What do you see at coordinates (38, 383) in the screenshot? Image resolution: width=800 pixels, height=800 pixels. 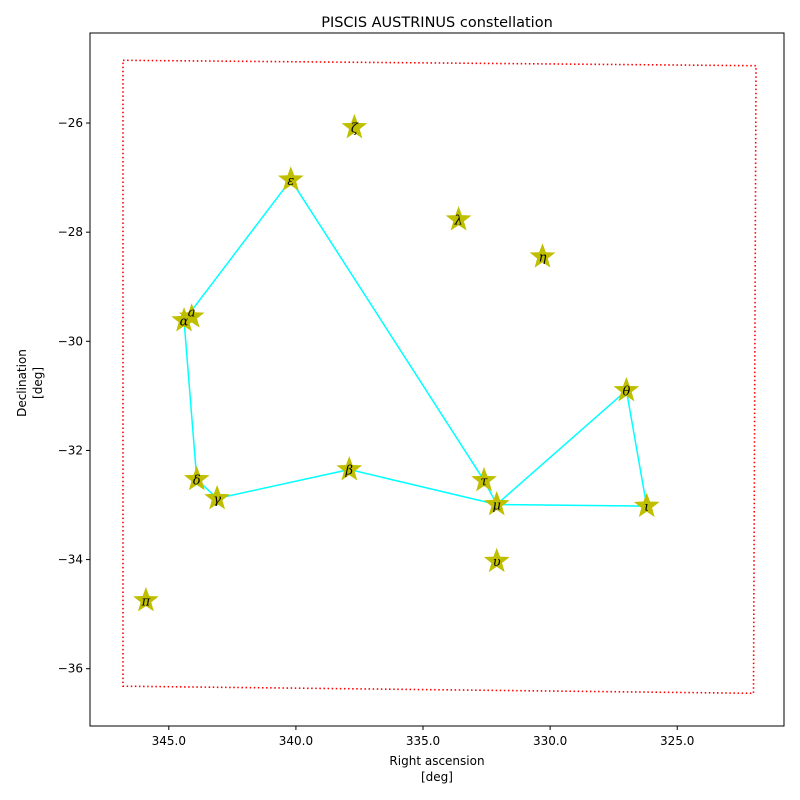 I see `y-axis-unit: [deg]` at bounding box center [38, 383].